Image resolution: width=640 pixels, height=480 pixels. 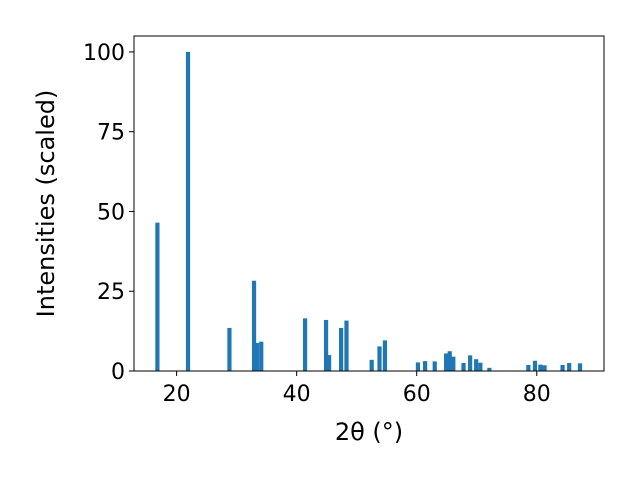 What do you see at coordinates (177, 394) in the screenshot?
I see `x-tick-label: 20` at bounding box center [177, 394].